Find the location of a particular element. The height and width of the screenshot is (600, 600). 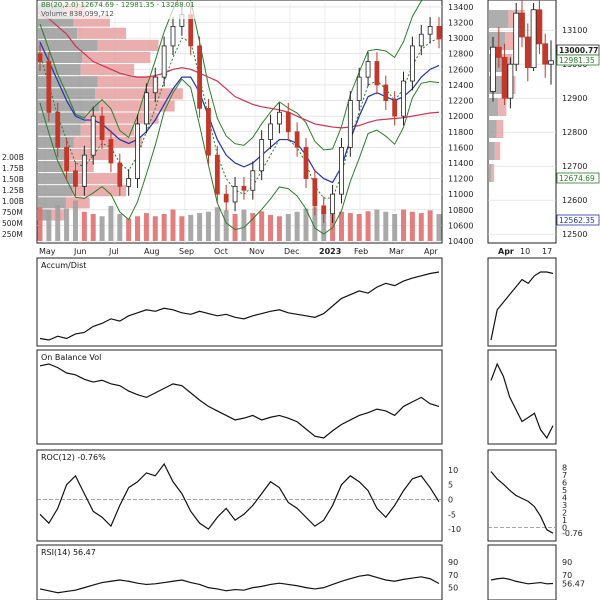

side-indicator-tick-label: 1 is located at coordinates (564, 520).